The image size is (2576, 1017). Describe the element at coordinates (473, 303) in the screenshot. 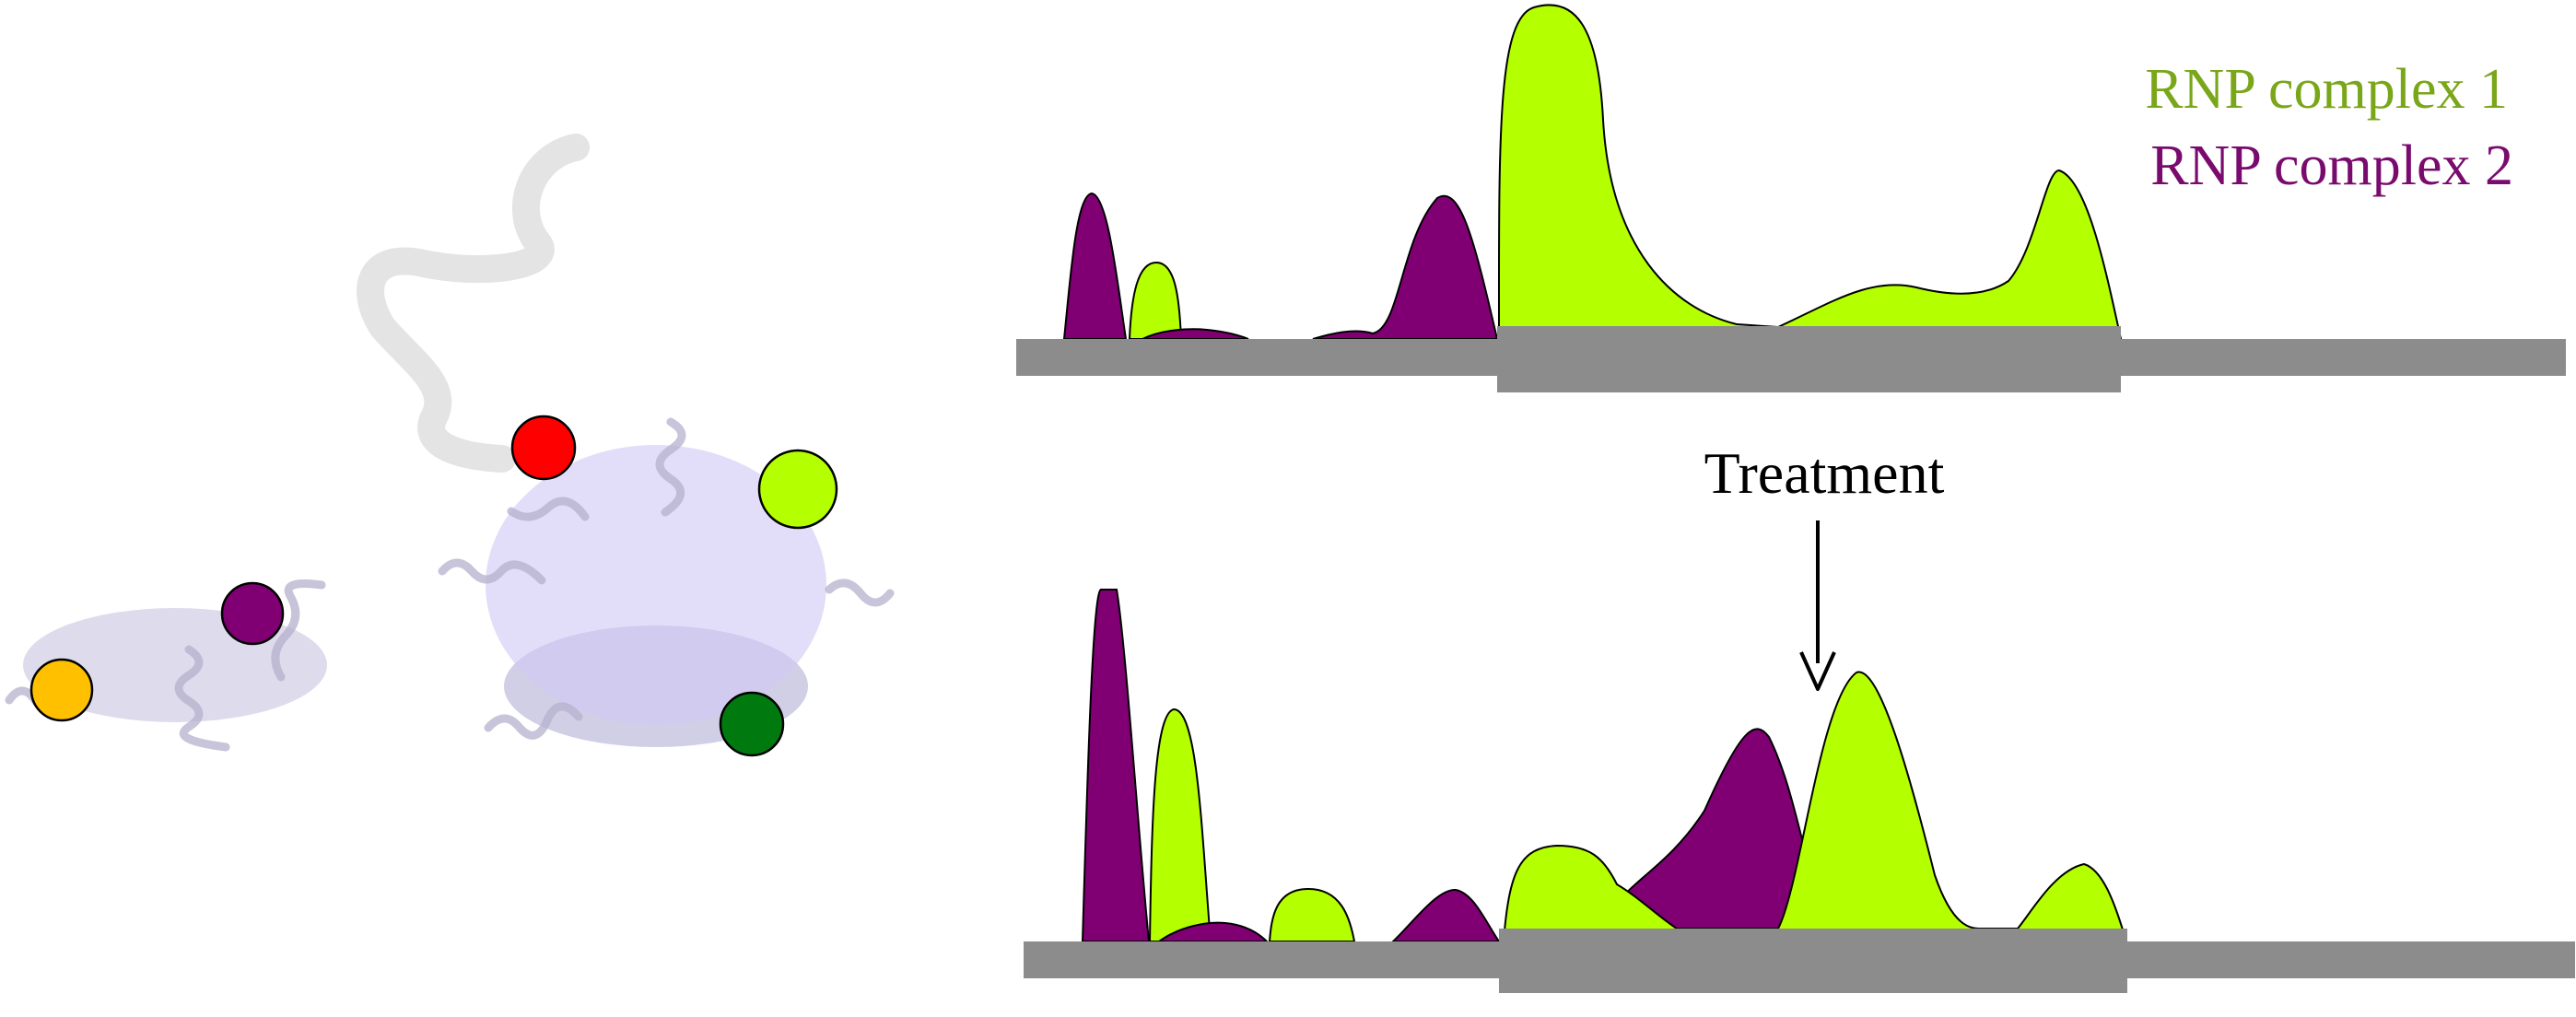

I see `rna-strand-icon` at that location.